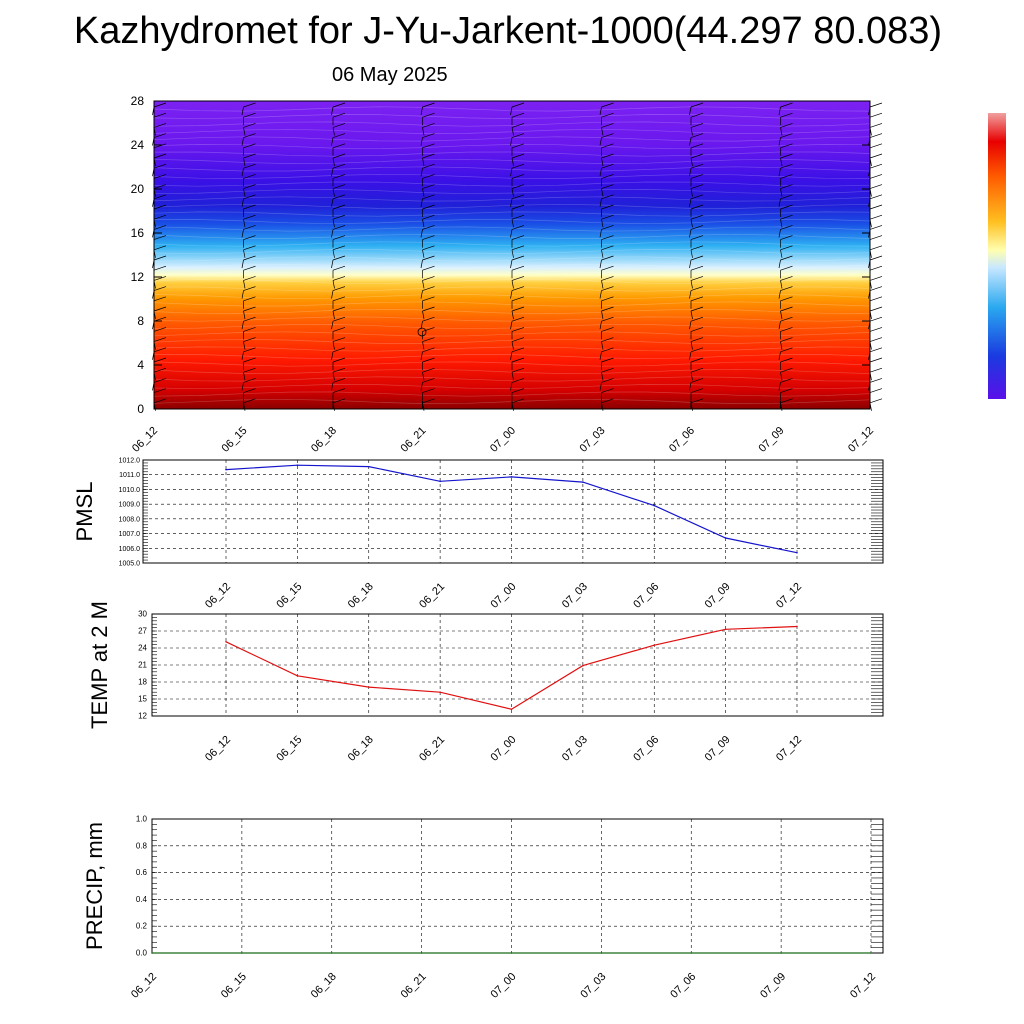 Image resolution: width=1024 pixels, height=1024 pixels. I want to click on y-tick-label: 18, so click(142, 682).